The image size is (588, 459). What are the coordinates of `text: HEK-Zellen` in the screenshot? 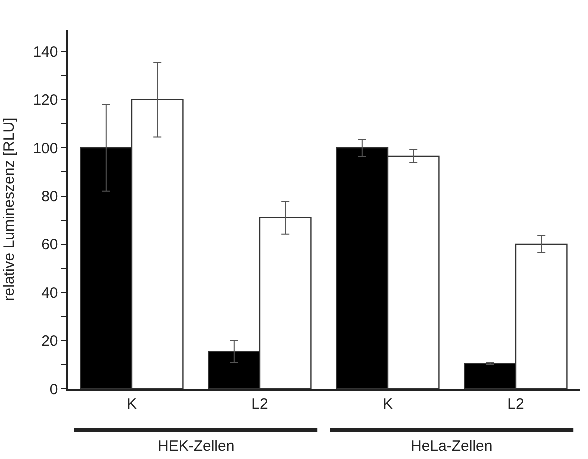 It's located at (196, 446).